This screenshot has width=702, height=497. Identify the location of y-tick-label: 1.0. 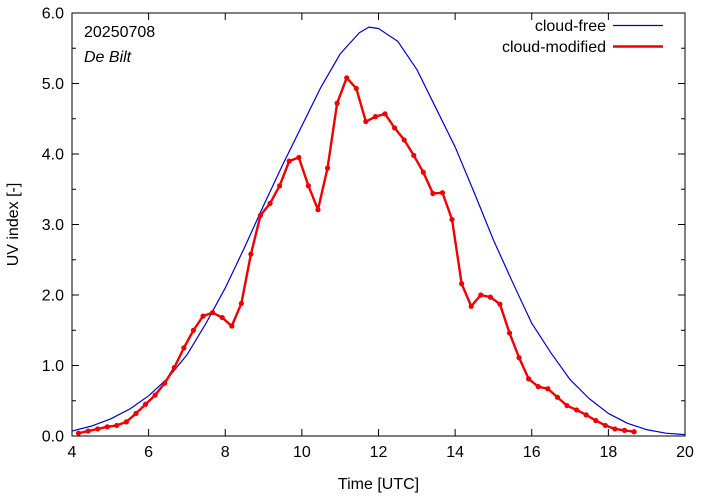
(53, 366).